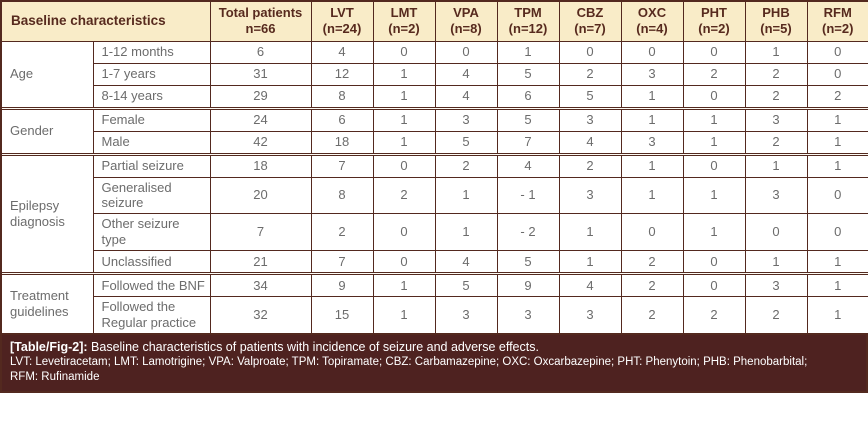 The image size is (868, 427). What do you see at coordinates (260, 29) in the screenshot?
I see `column-header-line2: n=66` at bounding box center [260, 29].